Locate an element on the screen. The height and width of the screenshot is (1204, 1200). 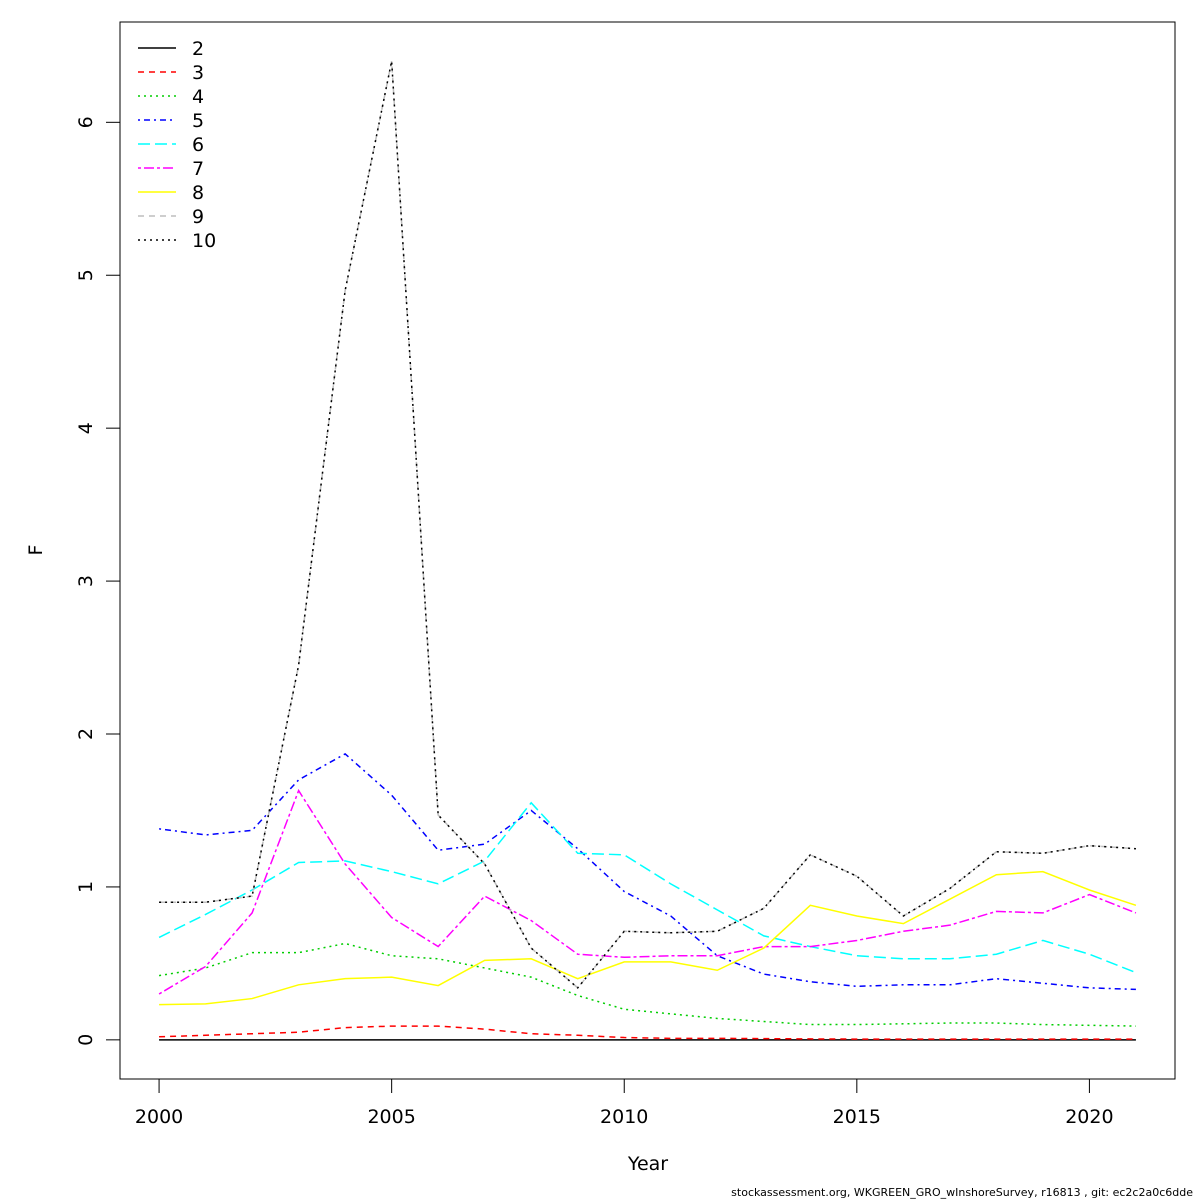
legend-label: 2 is located at coordinates (198, 49).